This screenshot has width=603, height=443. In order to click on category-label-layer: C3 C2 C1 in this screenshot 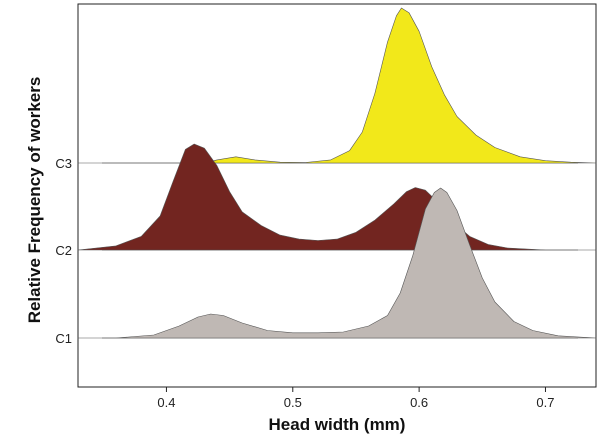, I will do `click(63, 251)`.